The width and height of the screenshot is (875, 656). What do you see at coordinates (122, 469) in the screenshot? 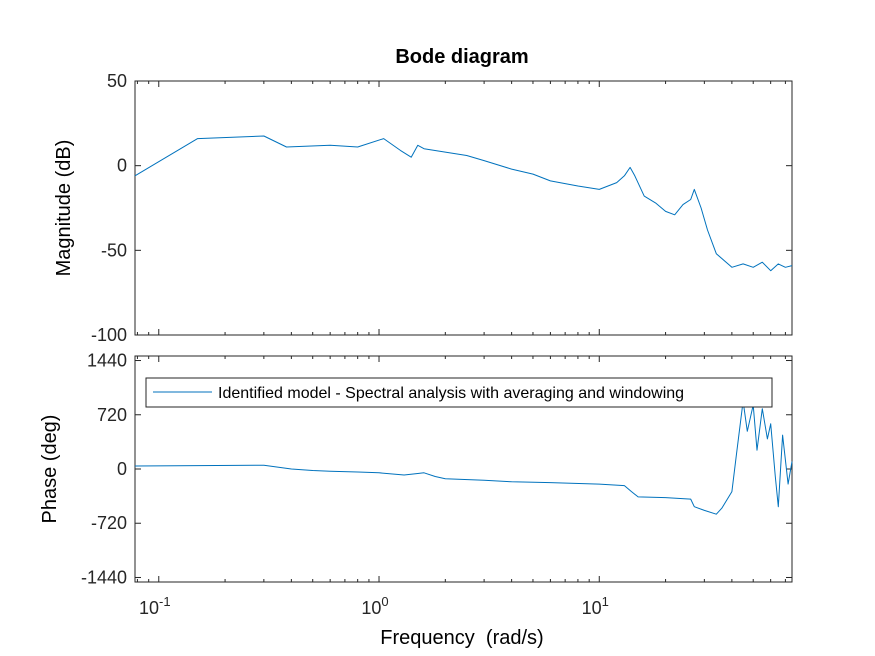
I see `phase-ytick-label: 0` at bounding box center [122, 469].